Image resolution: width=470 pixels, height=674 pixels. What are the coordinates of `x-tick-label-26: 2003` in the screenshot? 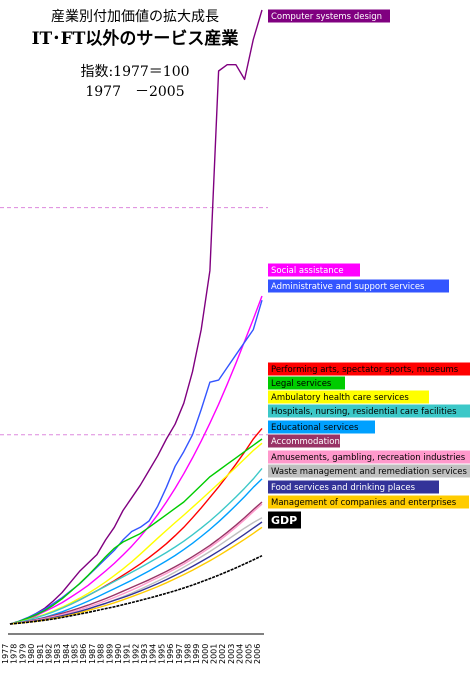 It's located at (231, 654).